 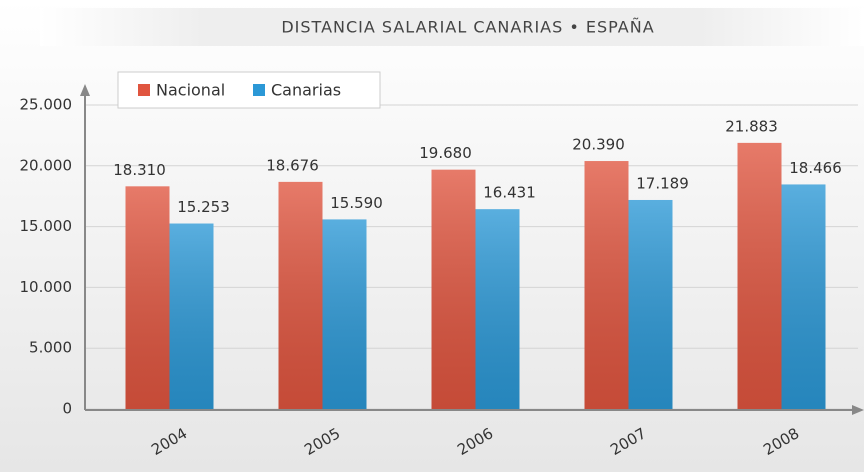 I want to click on legend, so click(x=249, y=90).